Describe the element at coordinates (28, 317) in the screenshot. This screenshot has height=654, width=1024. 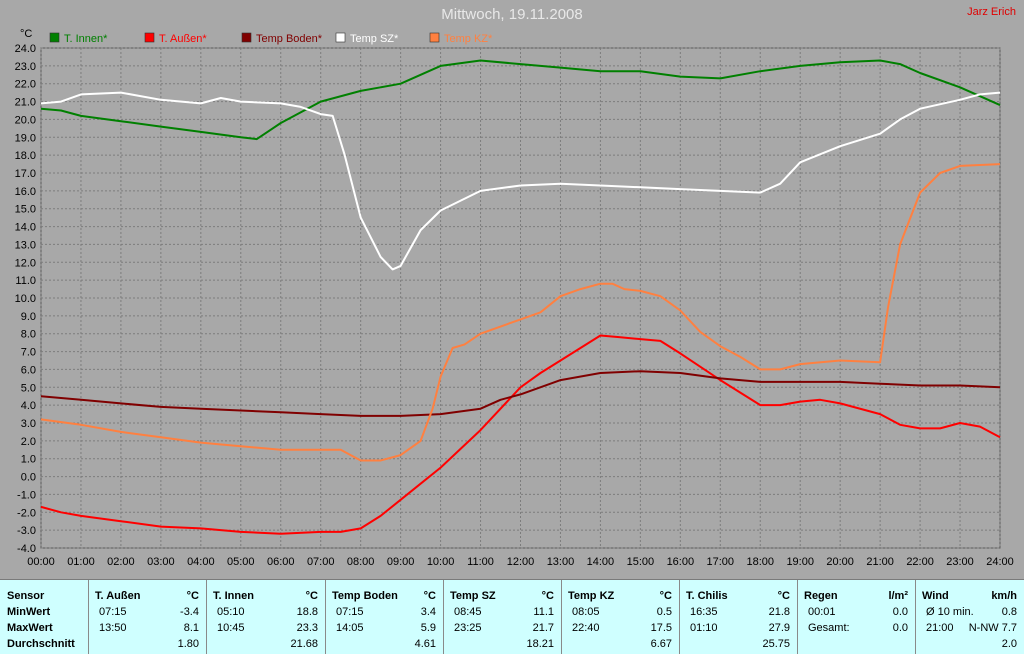
I see `y-tick-label: 9.0` at that location.